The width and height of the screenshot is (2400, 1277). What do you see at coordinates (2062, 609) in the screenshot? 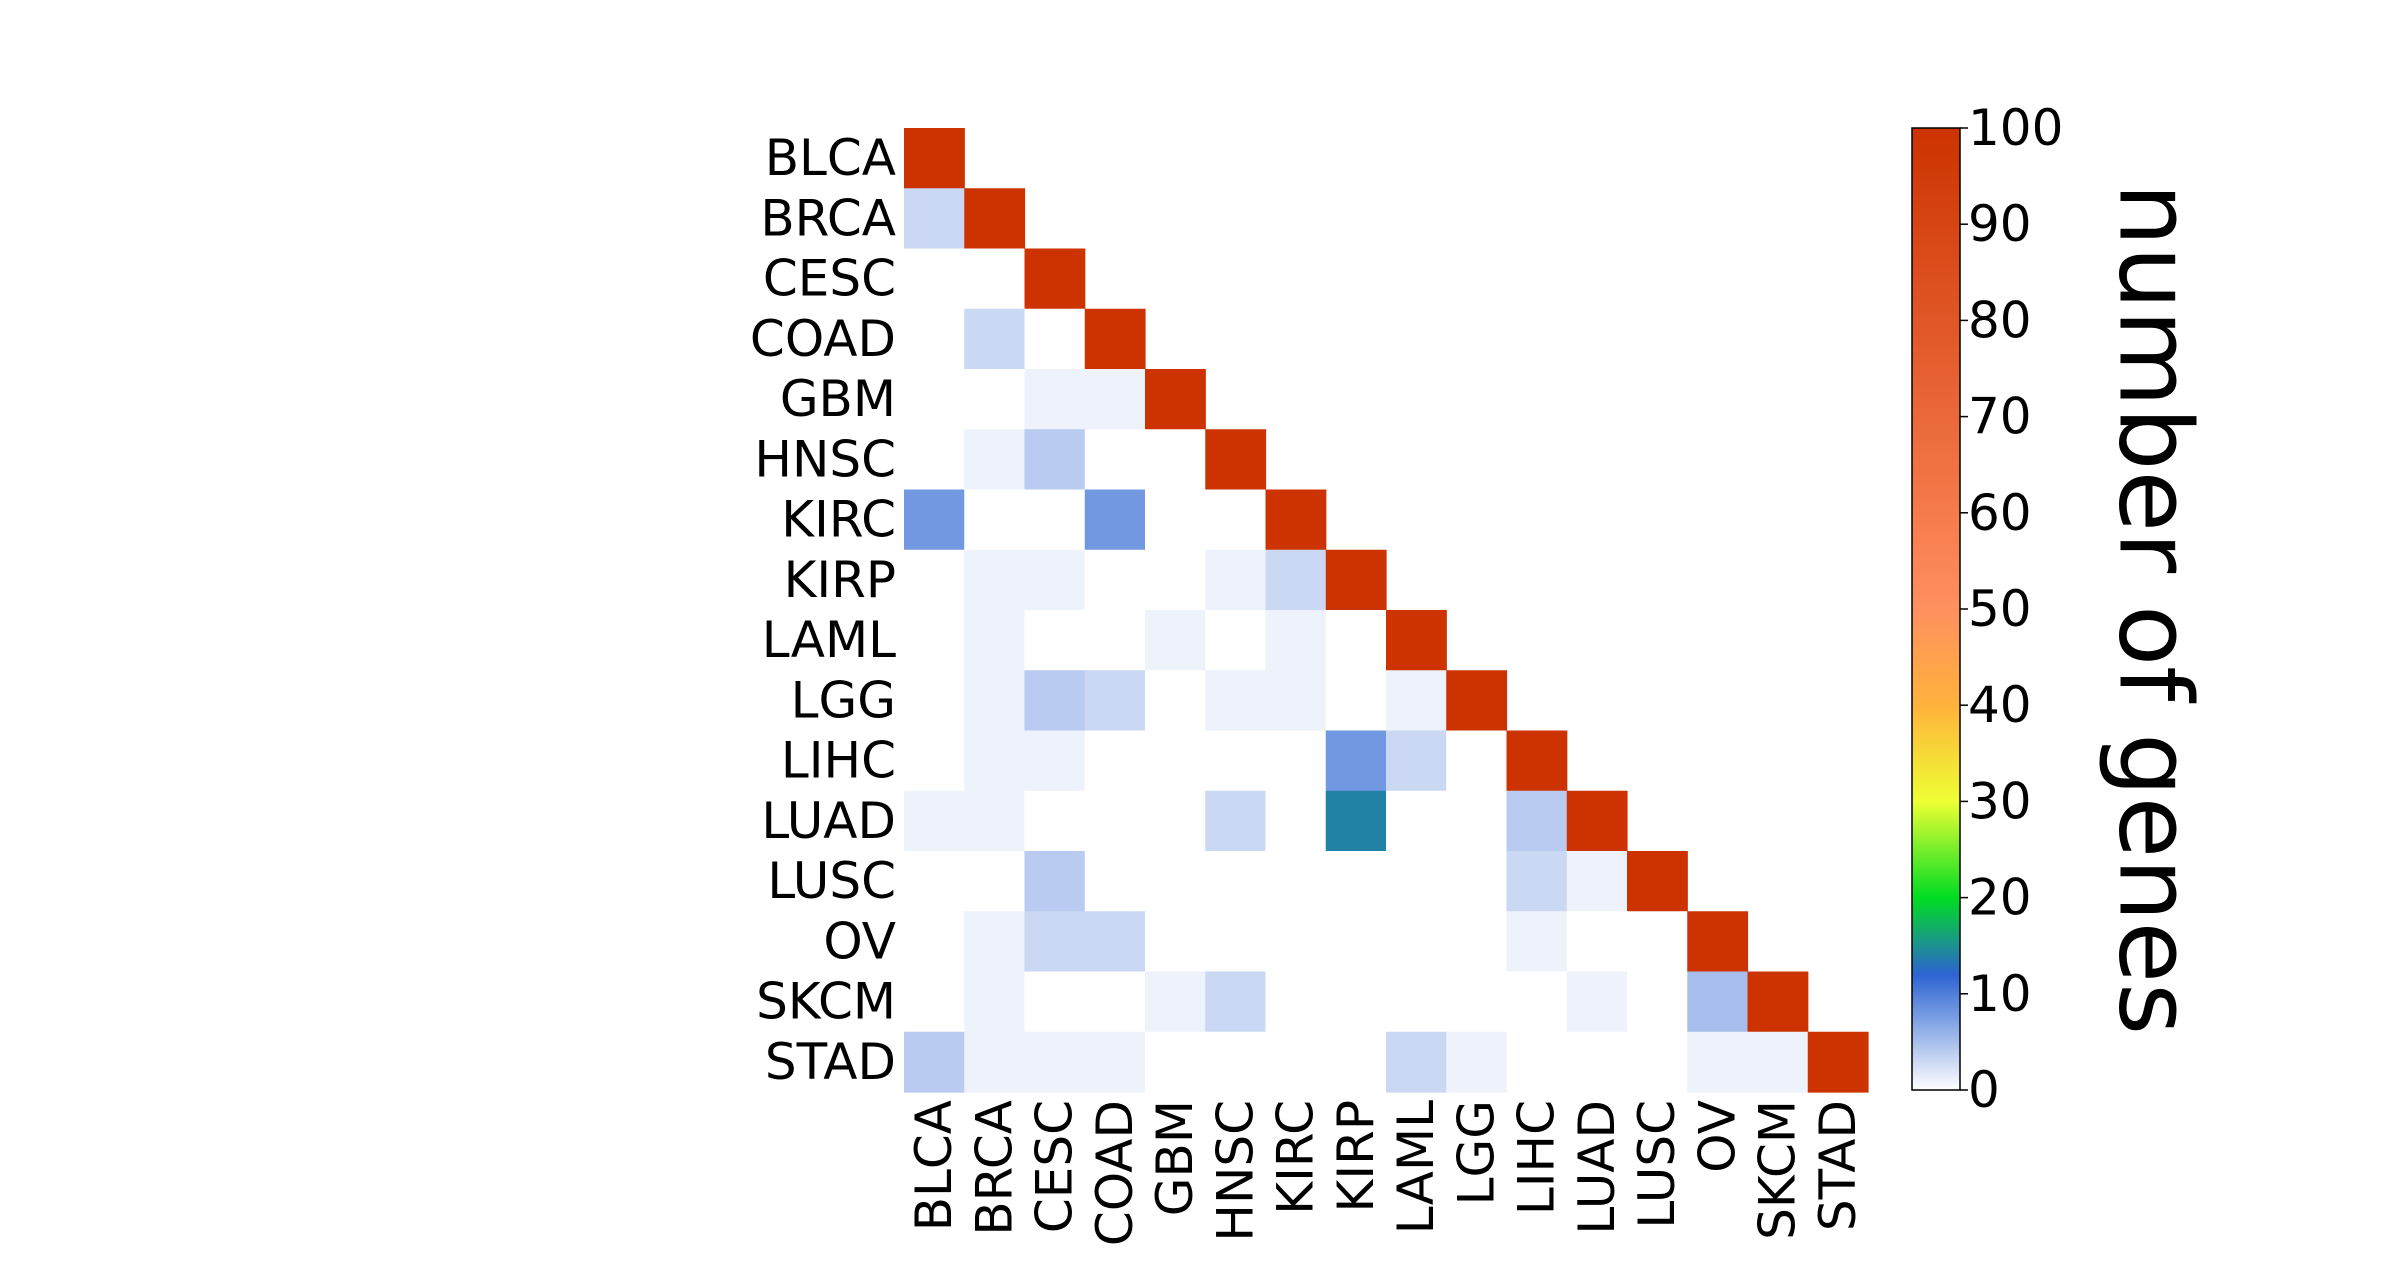
I see `colorbar: 0 10 20 30 40 50 60 70 80 90 100 number of genes` at bounding box center [2062, 609].